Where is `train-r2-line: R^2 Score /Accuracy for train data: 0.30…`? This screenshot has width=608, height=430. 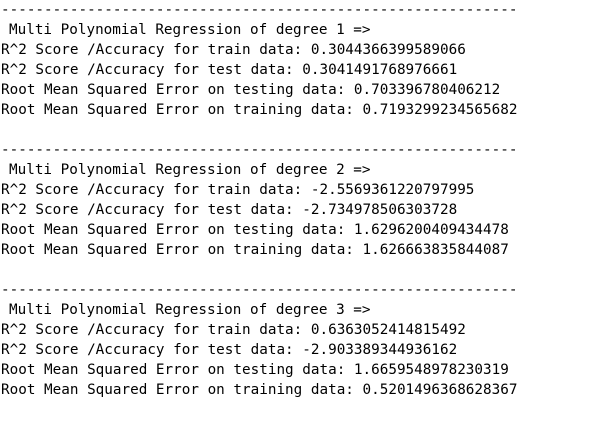 train-r2-line: R^2 Score /Accuracy for train data: 0.30… is located at coordinates (233, 50).